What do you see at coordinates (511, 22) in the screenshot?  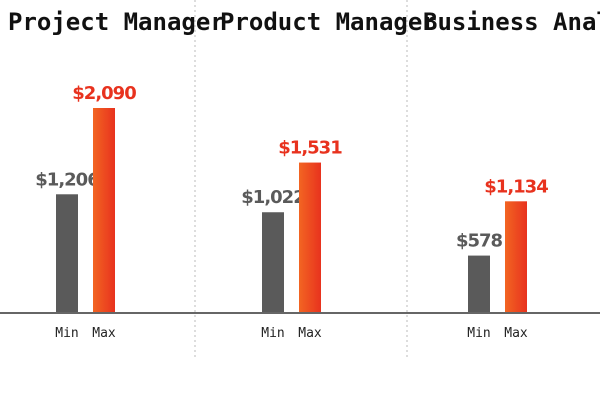 I see `panel-title-business-analyst: Business Analyst` at bounding box center [511, 22].